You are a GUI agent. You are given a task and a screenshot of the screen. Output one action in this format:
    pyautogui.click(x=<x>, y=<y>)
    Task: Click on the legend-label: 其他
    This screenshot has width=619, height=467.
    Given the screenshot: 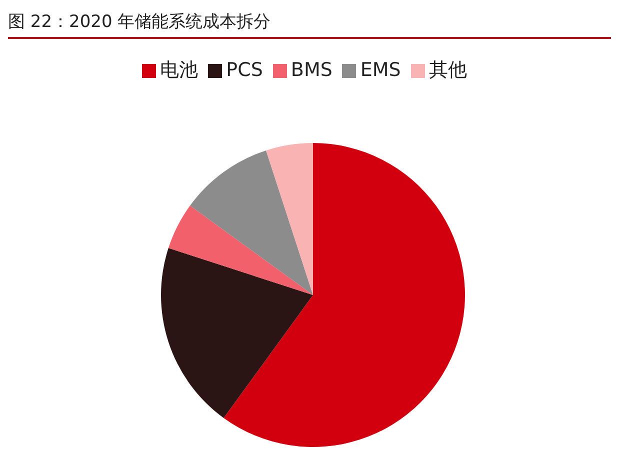 What is the action you would take?
    pyautogui.click(x=447, y=70)
    